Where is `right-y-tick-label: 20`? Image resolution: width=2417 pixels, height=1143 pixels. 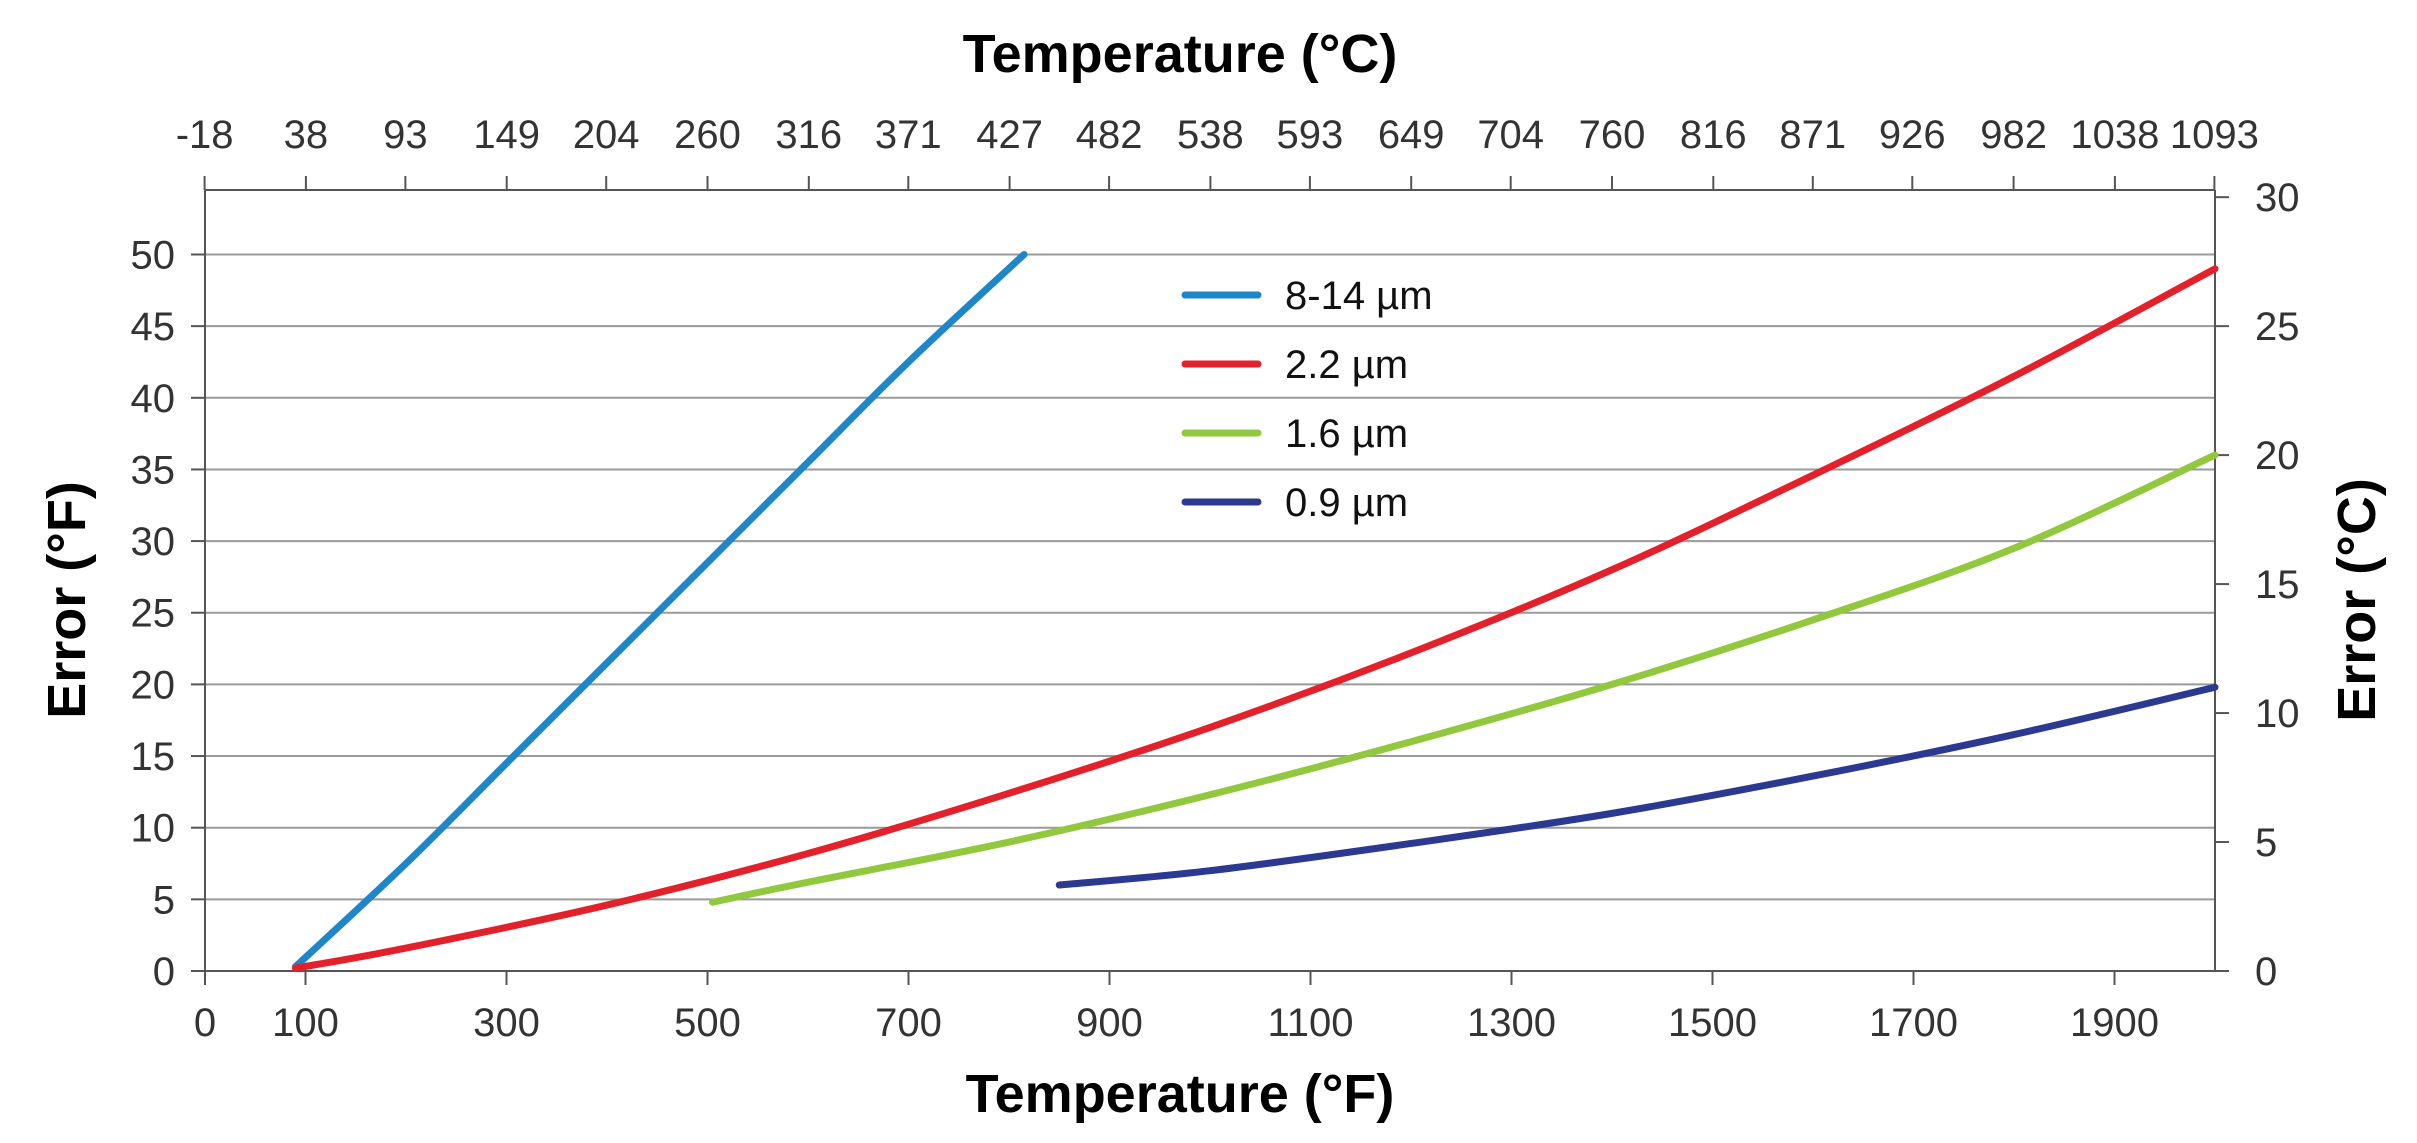
right-y-tick-label: 20 is located at coordinates (2277, 456).